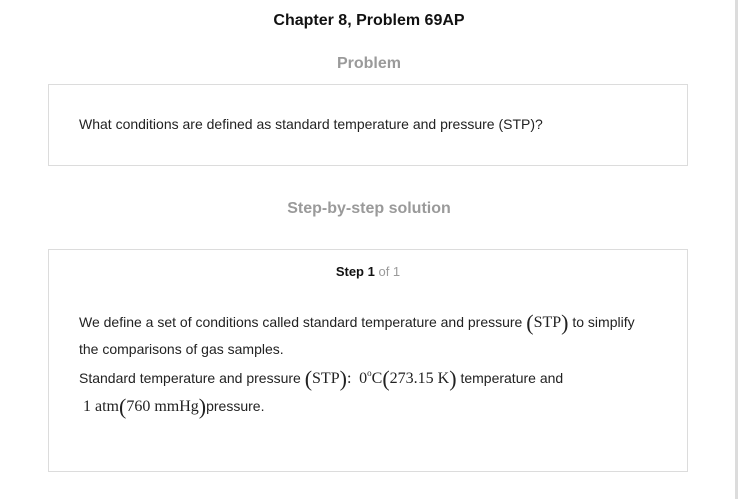  I want to click on page-title: Chapter 8, Problem 69AP, so click(369, 20).